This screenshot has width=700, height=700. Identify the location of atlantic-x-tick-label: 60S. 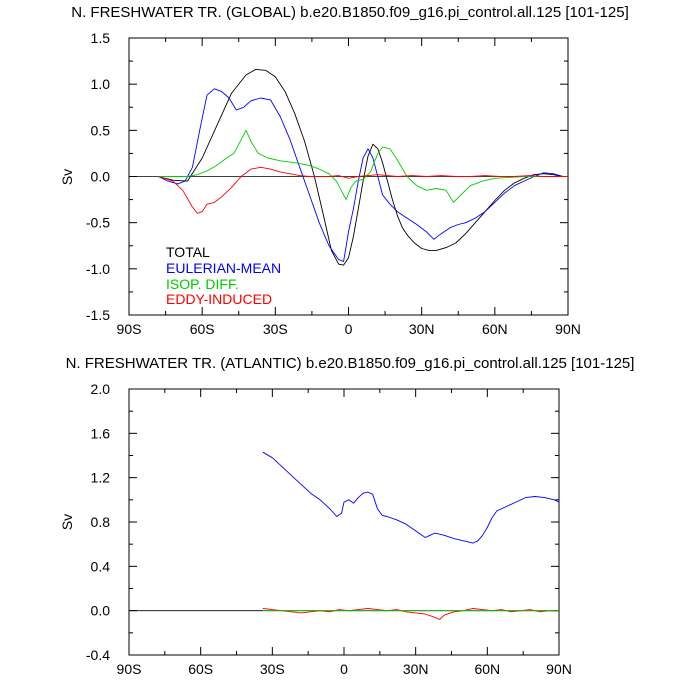
(200, 669).